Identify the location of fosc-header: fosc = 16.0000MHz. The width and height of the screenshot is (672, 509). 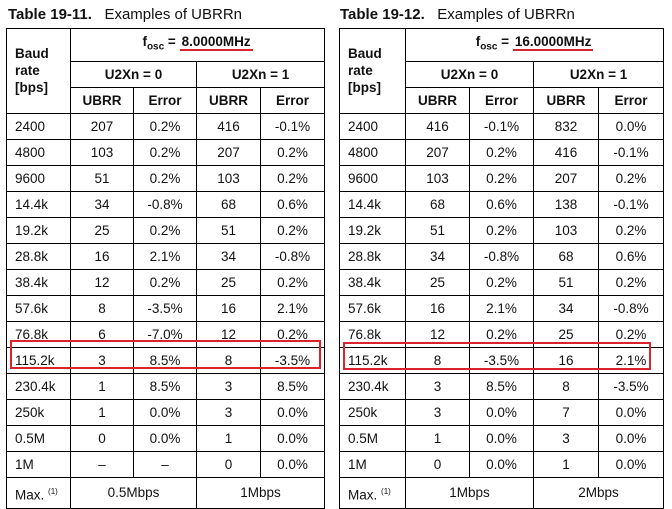
(534, 45).